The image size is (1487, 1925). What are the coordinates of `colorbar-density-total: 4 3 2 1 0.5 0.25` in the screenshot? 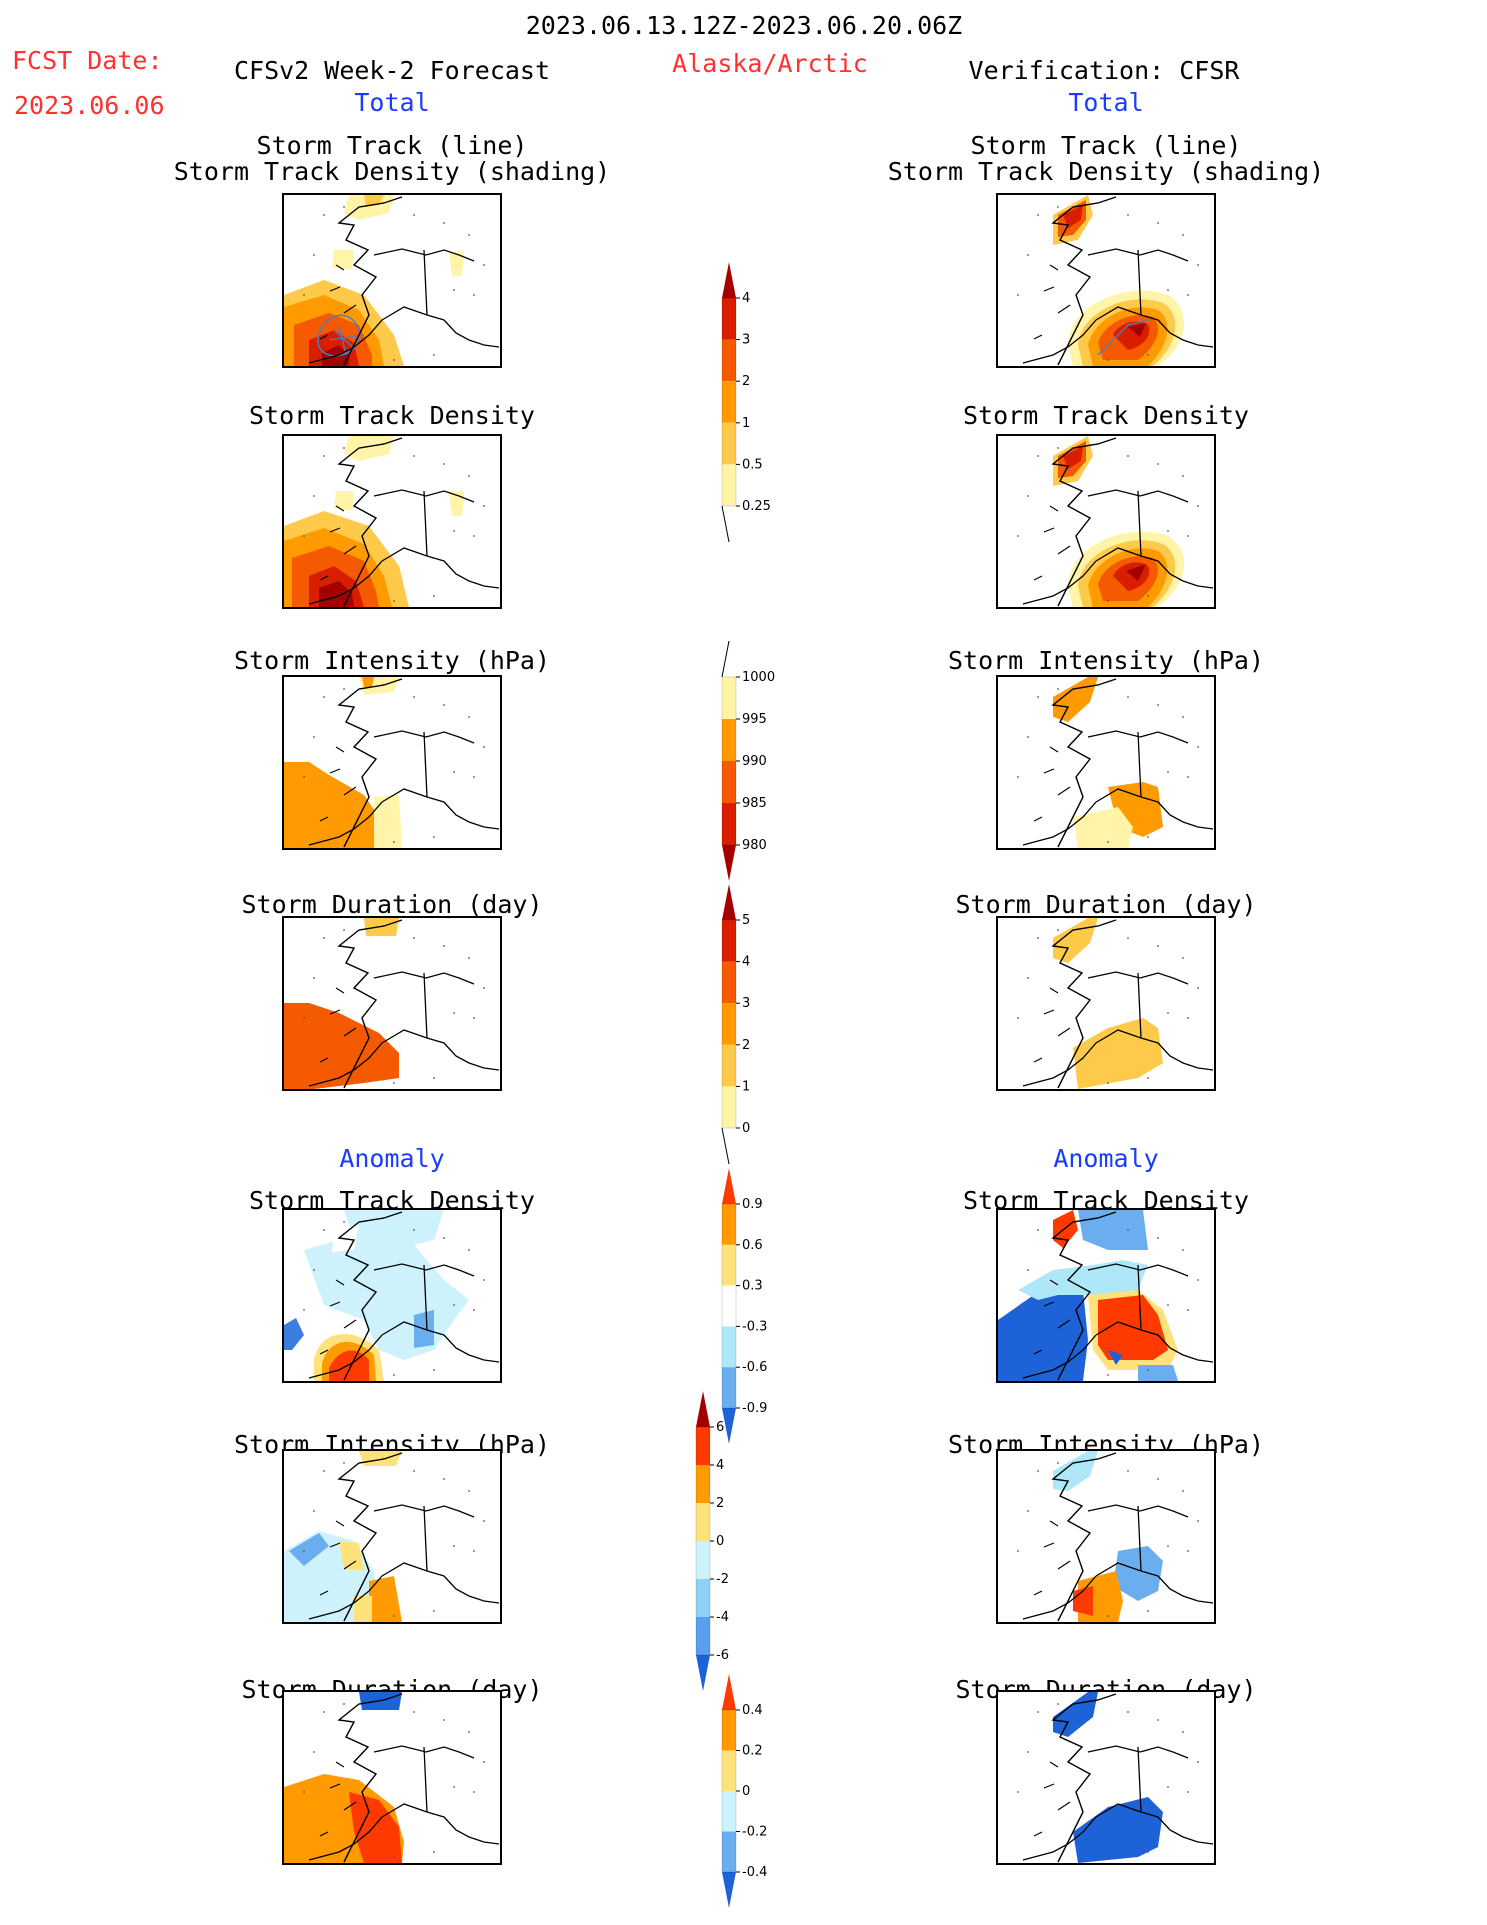 It's located at (756, 402).